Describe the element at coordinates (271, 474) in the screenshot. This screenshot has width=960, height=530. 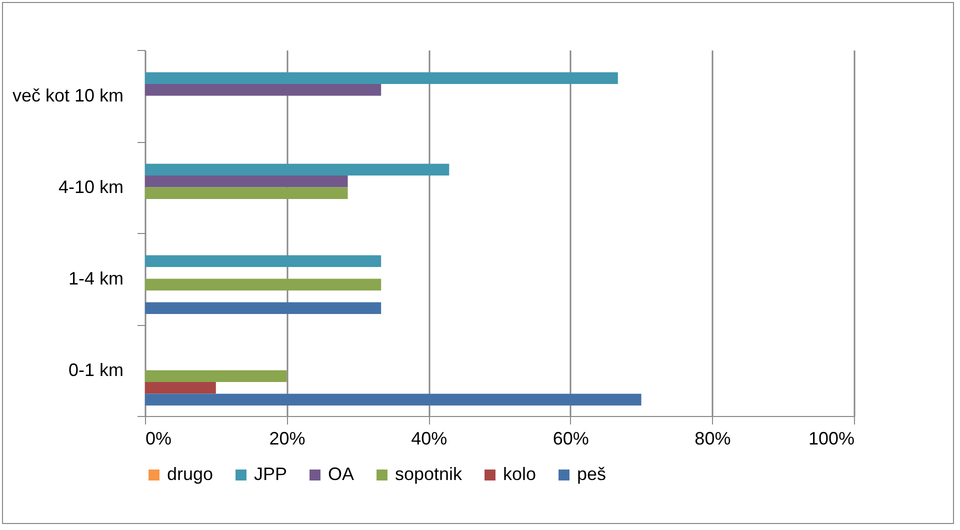
I see `legend-label: JPP` at that location.